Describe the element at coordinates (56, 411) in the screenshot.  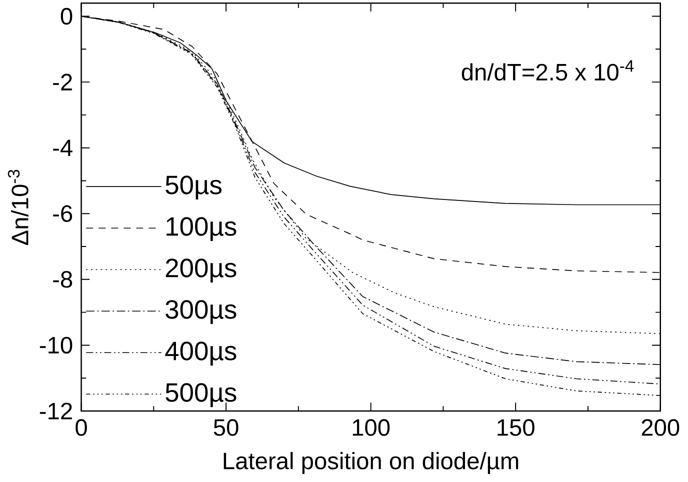
I see `y-tick-label: -12` at that location.